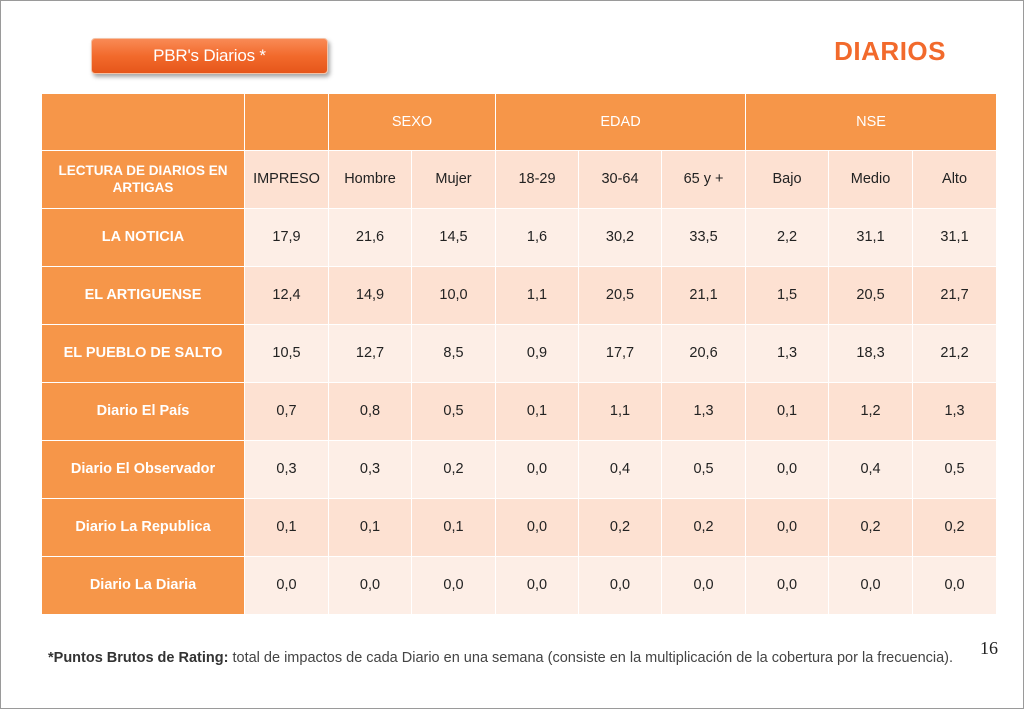 The height and width of the screenshot is (709, 1024). Describe the element at coordinates (704, 180) in the screenshot. I see `column-header: 65 y +` at that location.